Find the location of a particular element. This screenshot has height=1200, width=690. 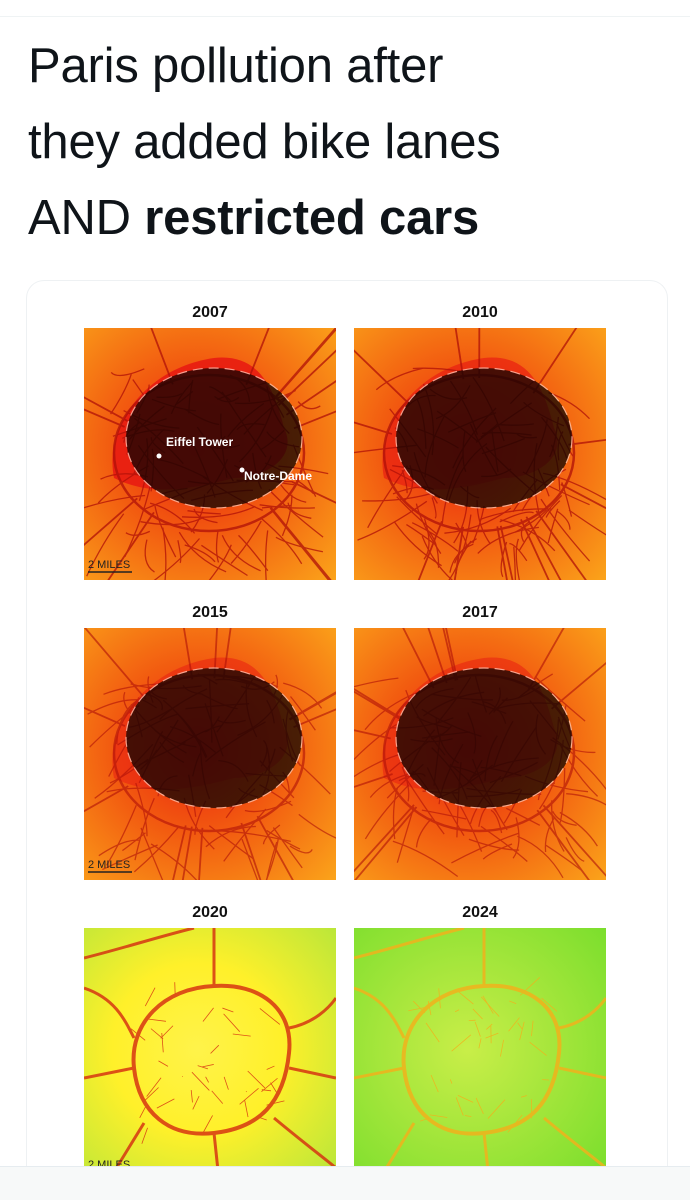

post-text-line-2: they added bike lanes is located at coordinates (264, 142).